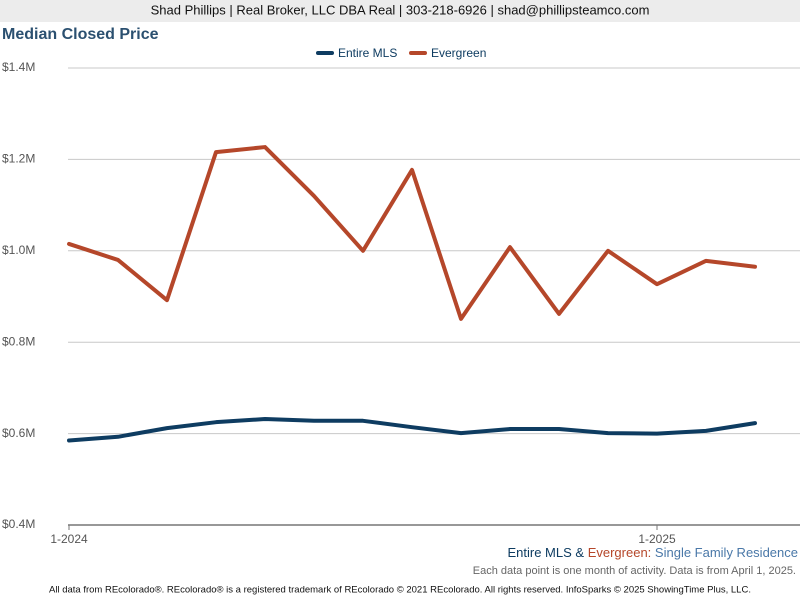 This screenshot has height=600, width=800. I want to click on y-tick-label: $1.2M, so click(18, 159).